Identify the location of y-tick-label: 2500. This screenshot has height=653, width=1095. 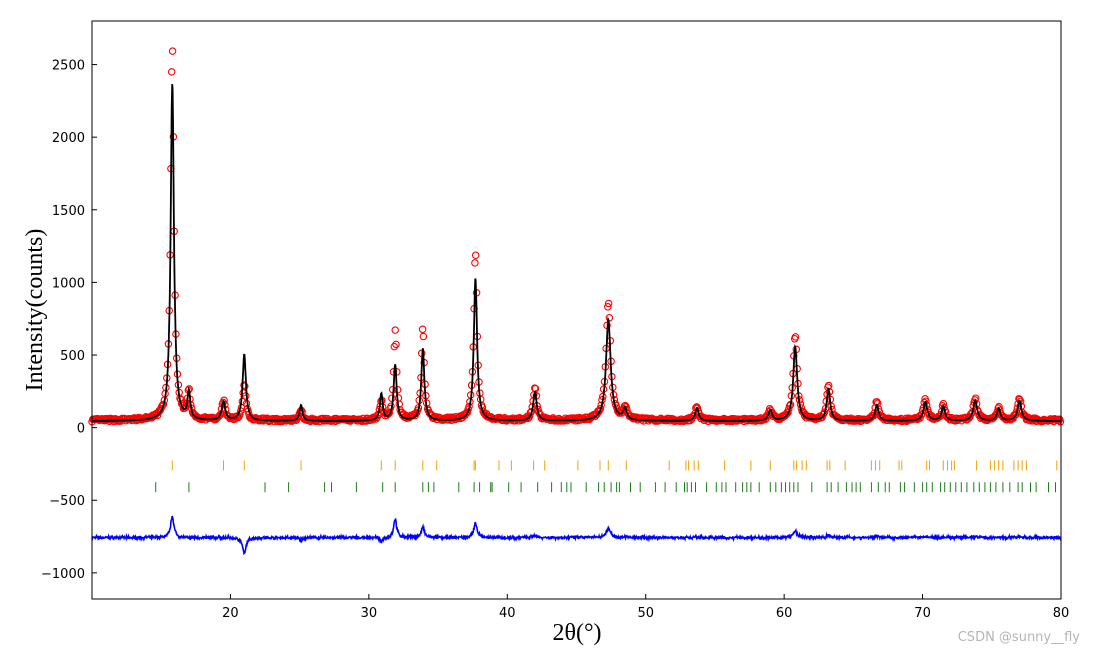
(68, 66).